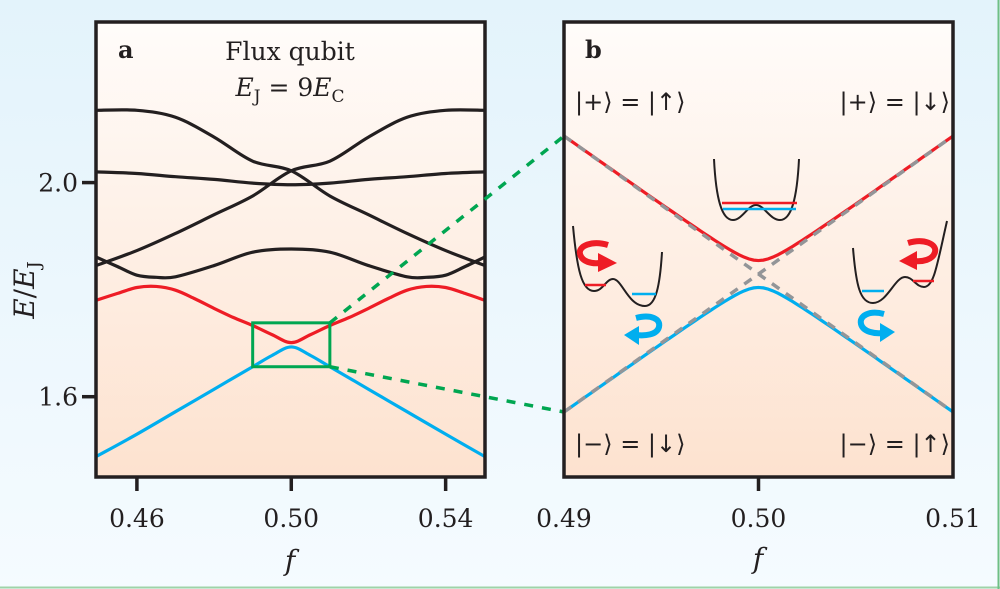 The height and width of the screenshot is (589, 1000). Describe the element at coordinates (630, 102) in the screenshot. I see `ket-top-left: |+⟩ = |↑⟩` at that location.